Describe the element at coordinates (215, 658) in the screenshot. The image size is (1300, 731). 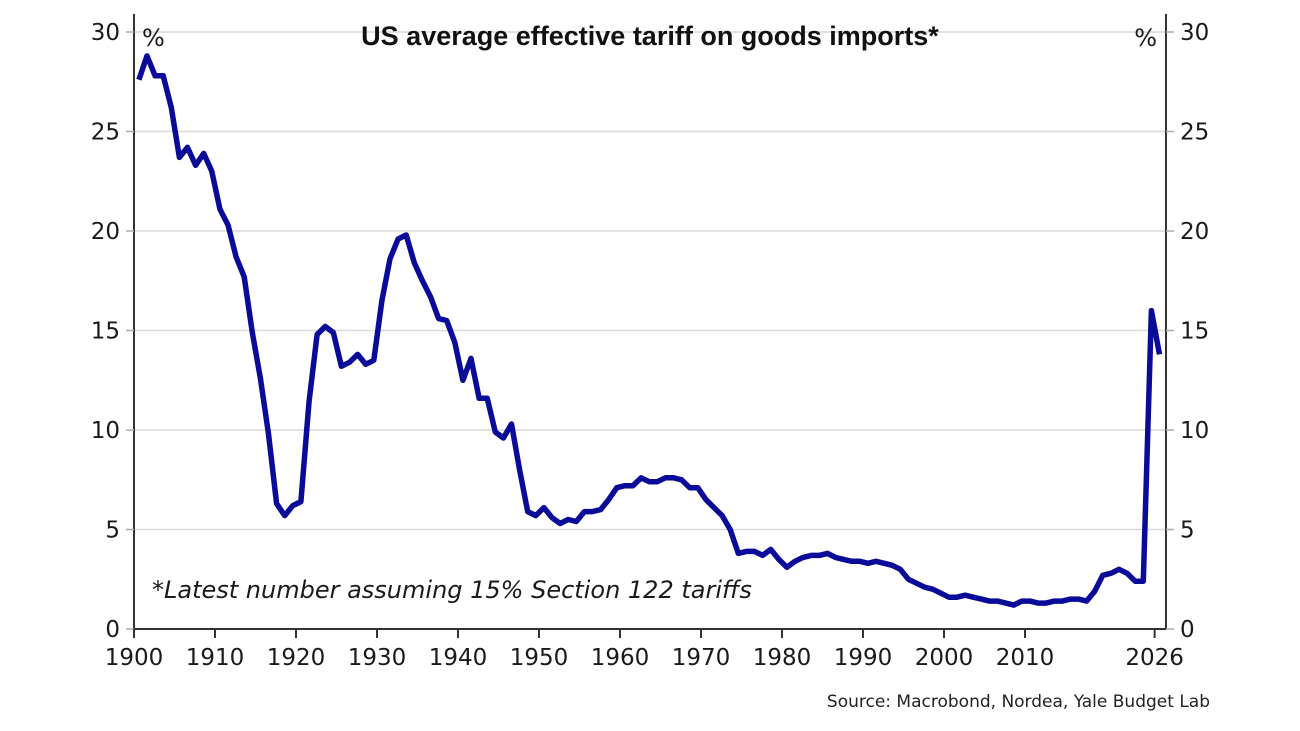
I see `x-tick-label: 1910` at that location.